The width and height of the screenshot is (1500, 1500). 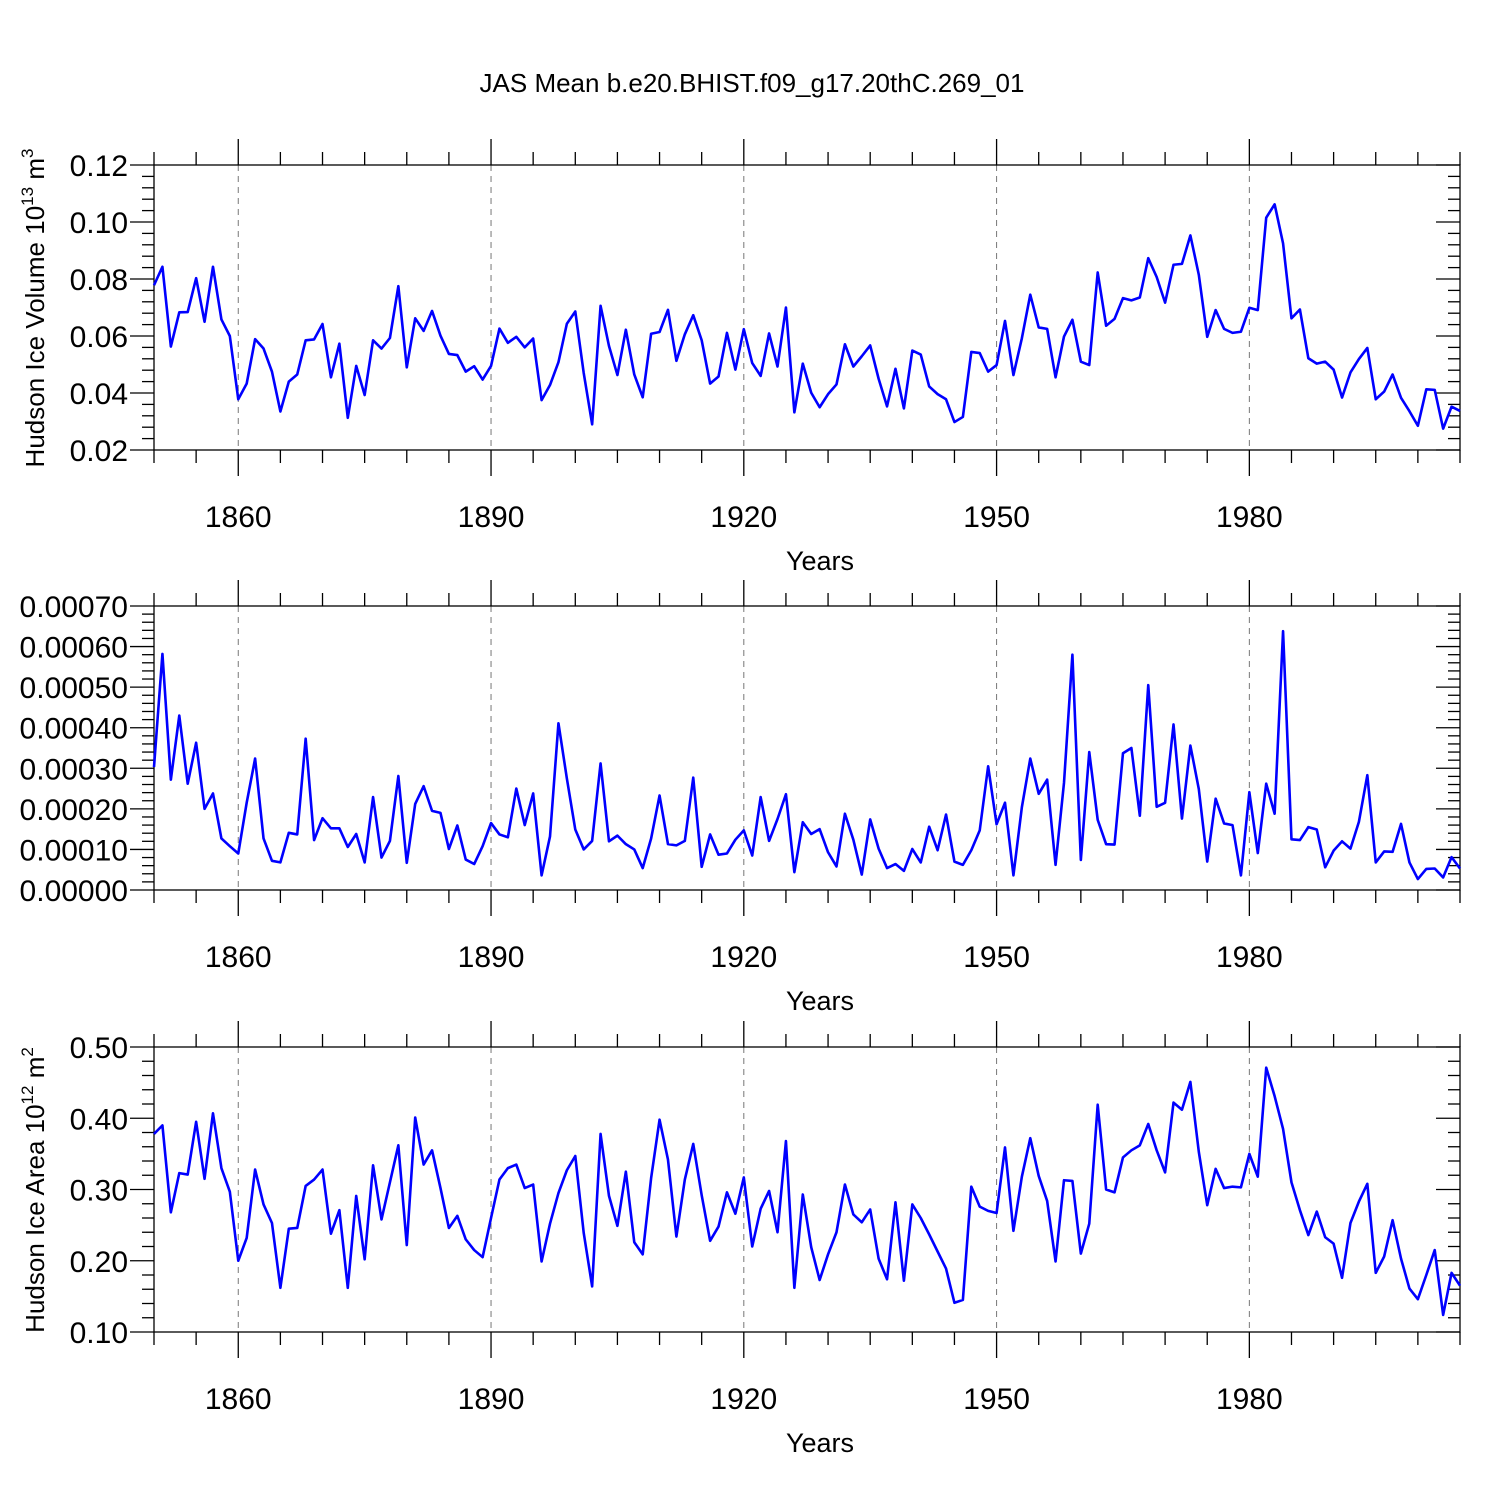 I want to click on y-tick-label: 0.30, so click(x=99, y=1191).